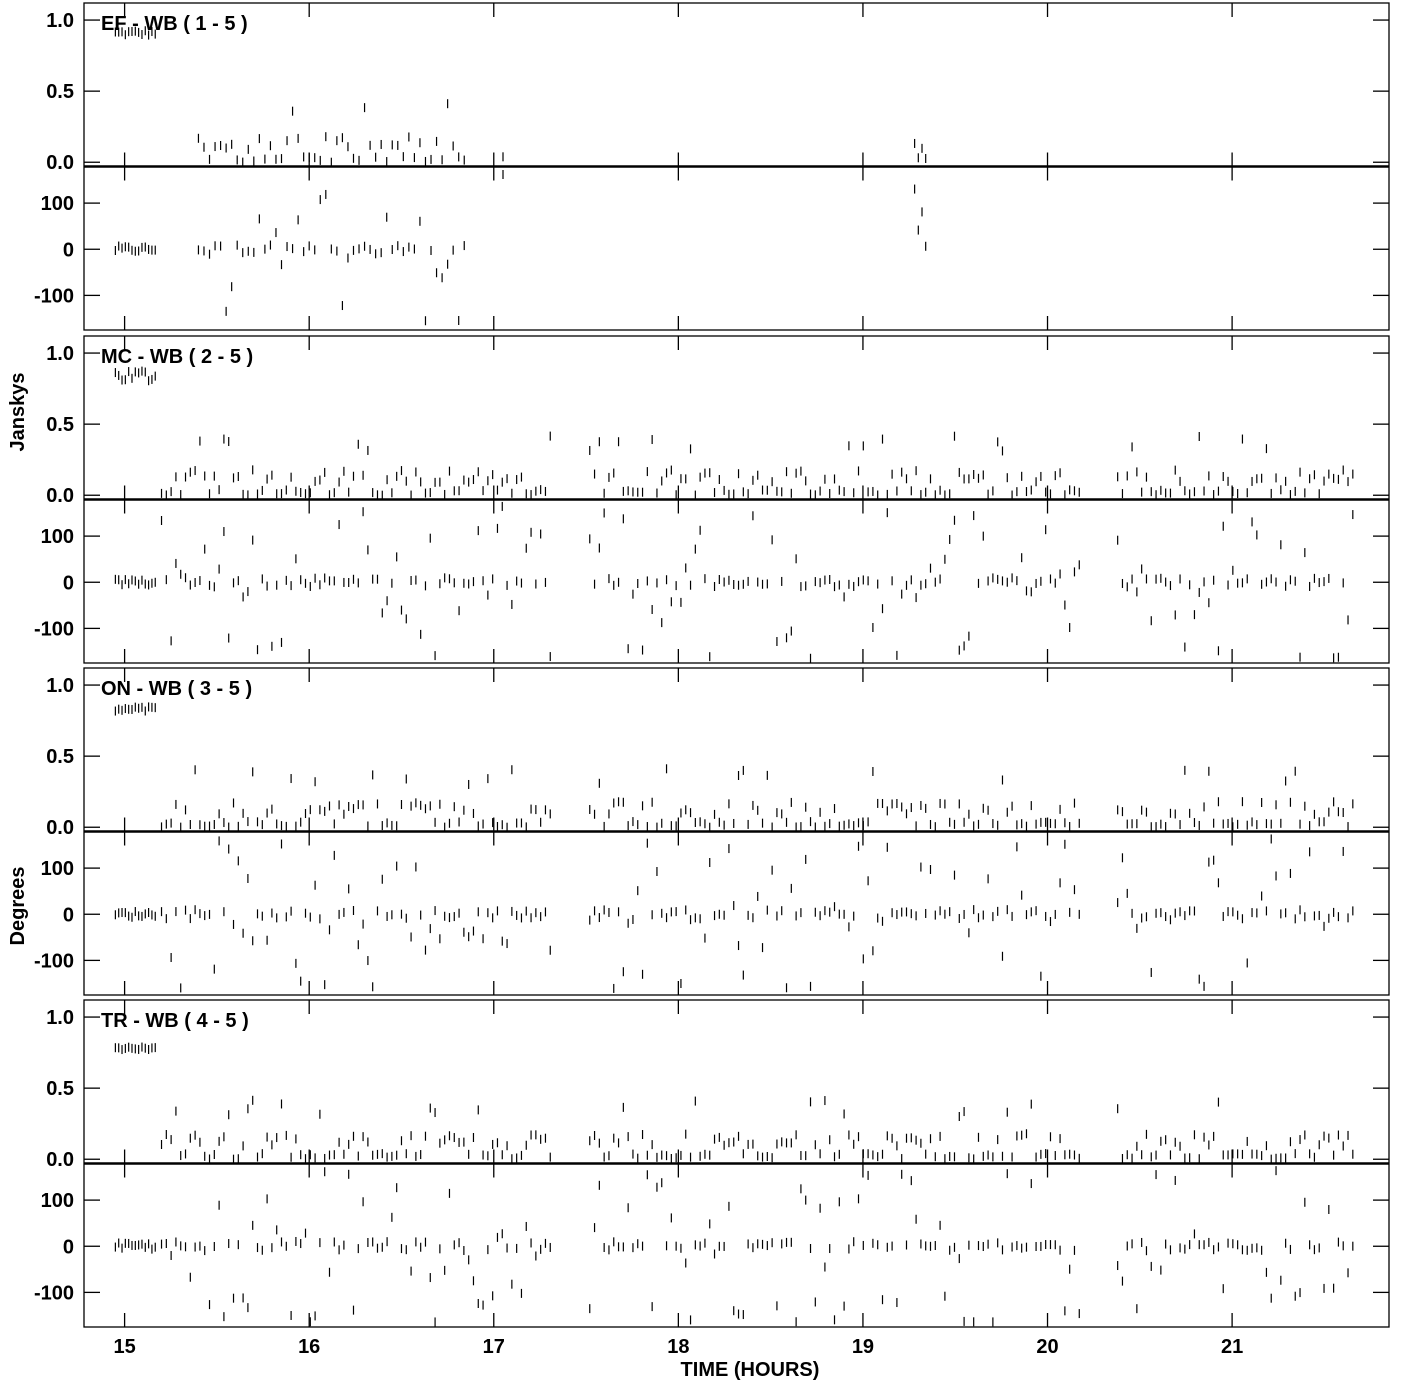 The height and width of the screenshot is (1384, 1401). I want to click on x-tick-label: 15, so click(124, 1347).